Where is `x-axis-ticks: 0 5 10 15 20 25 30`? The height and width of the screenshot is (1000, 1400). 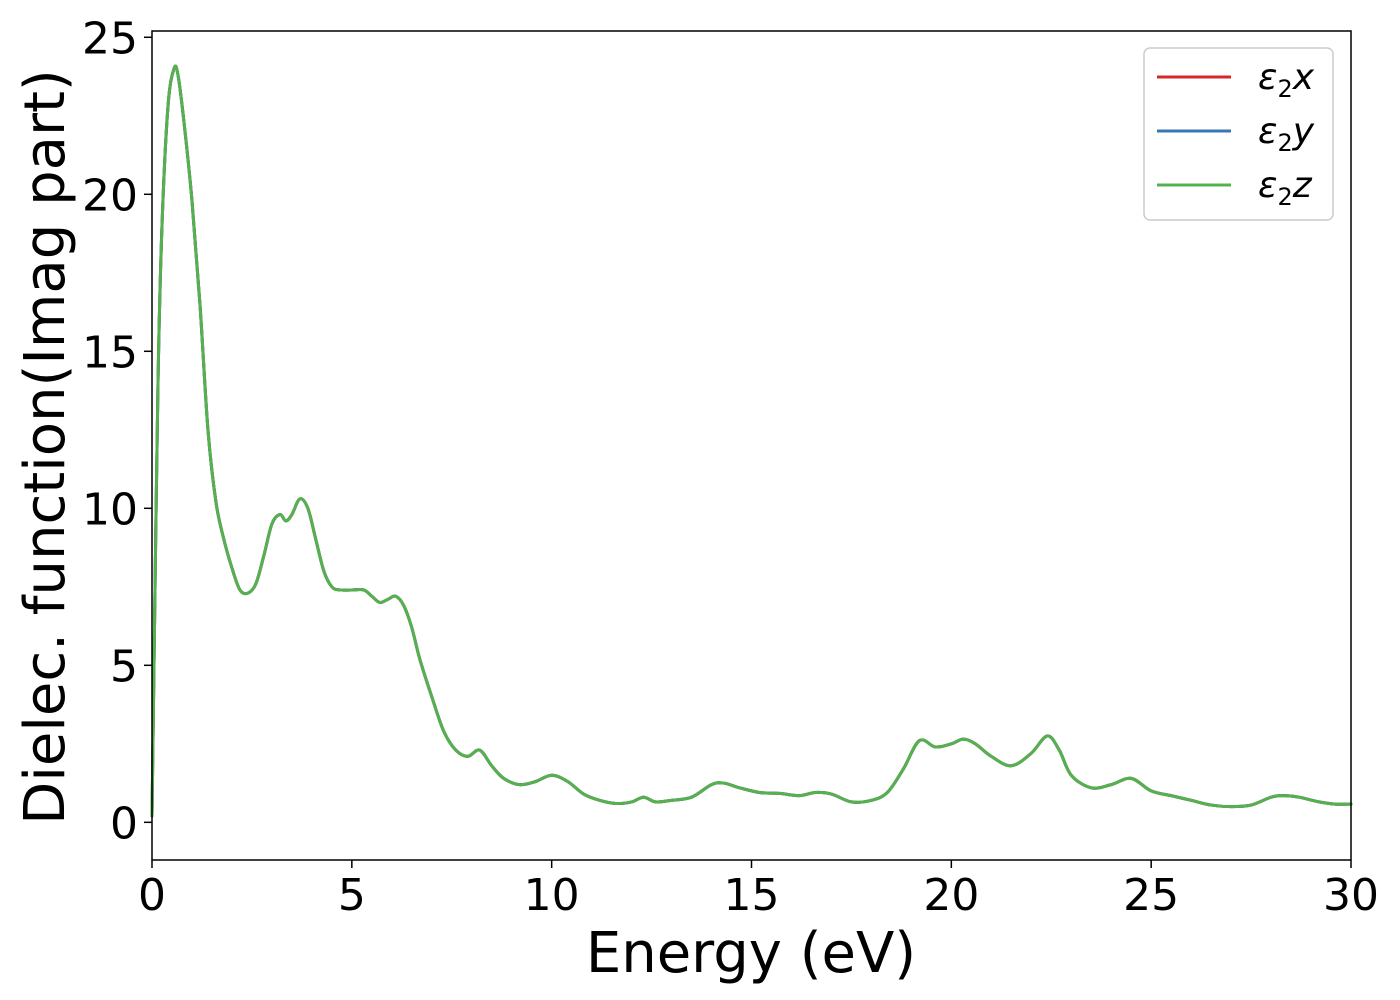
x-axis-ticks: 0 5 10 15 20 25 30 is located at coordinates (758, 890).